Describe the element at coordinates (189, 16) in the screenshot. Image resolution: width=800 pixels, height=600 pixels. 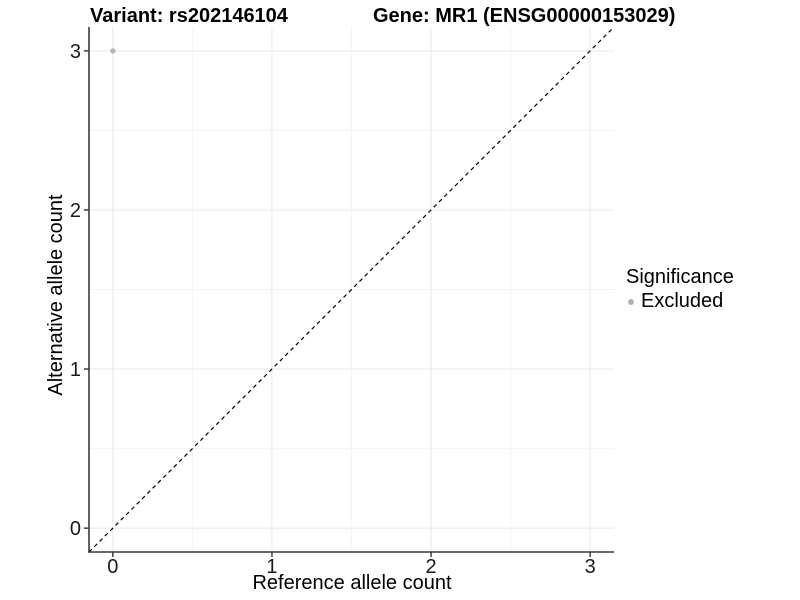
I see `plot-title-variant: Variant: rs202146104` at that location.